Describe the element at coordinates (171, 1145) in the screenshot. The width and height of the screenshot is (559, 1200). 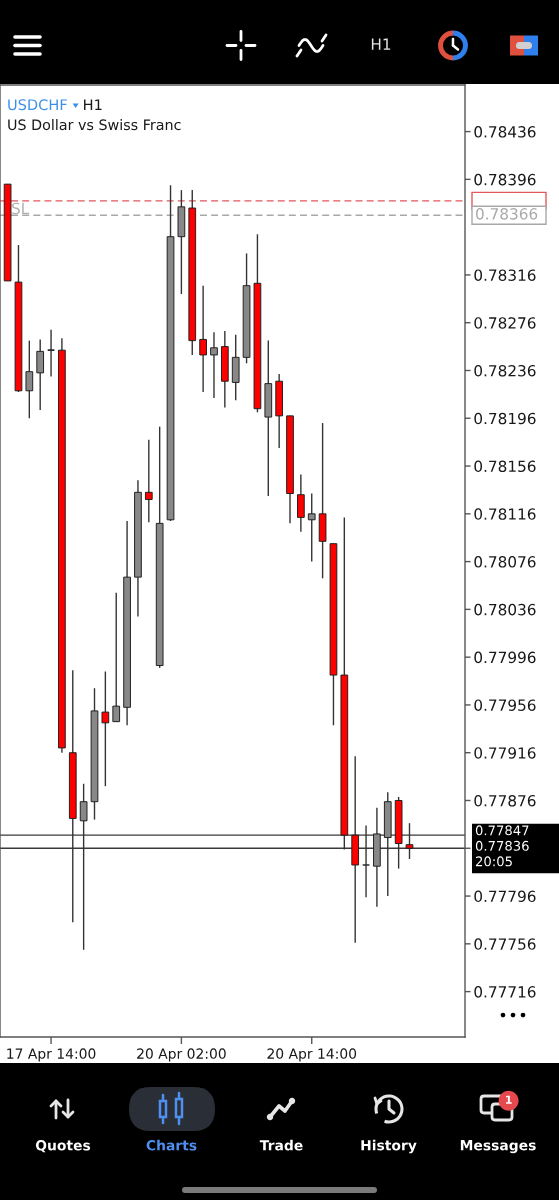
I see `text: Charts` at that location.